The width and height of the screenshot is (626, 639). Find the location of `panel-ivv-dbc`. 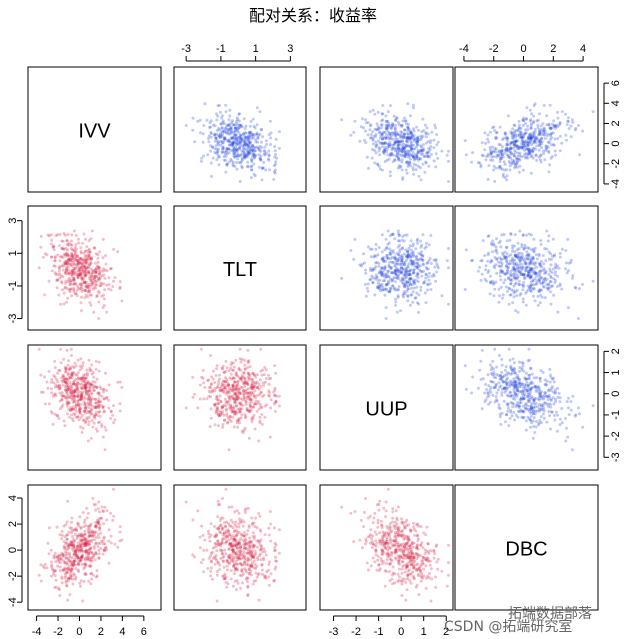

panel-ivv-dbc is located at coordinates (526, 129).